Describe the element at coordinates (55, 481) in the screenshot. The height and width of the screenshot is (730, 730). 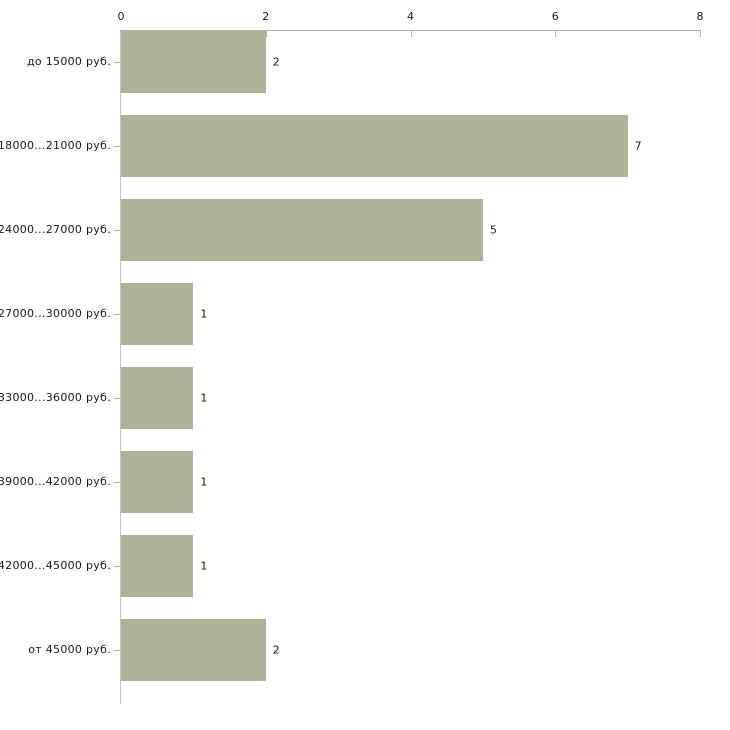
I see `y-category-label: 39000...42000 руб.` at that location.